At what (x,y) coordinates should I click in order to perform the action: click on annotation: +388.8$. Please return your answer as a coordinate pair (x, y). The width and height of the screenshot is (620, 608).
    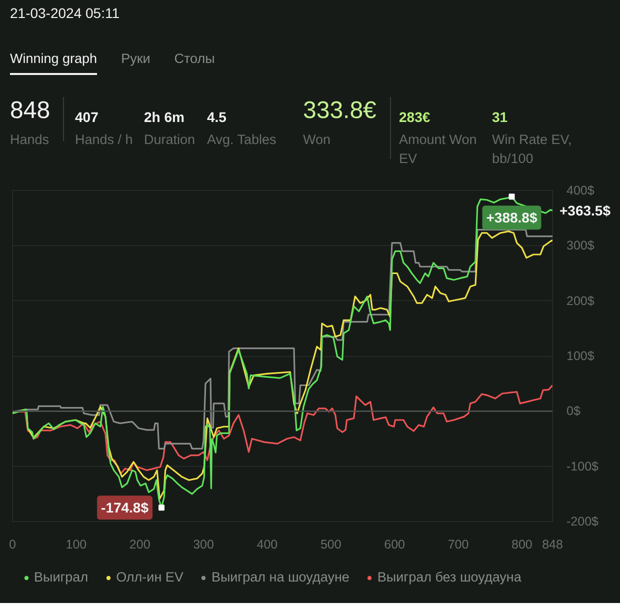
    Looking at the image, I should click on (512, 218).